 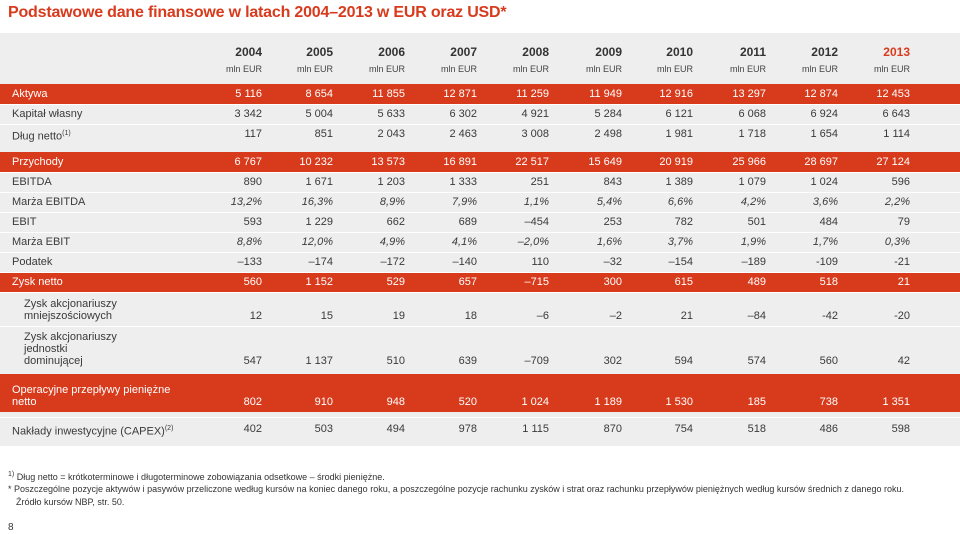 I want to click on table-cell: –174, so click(x=320, y=262).